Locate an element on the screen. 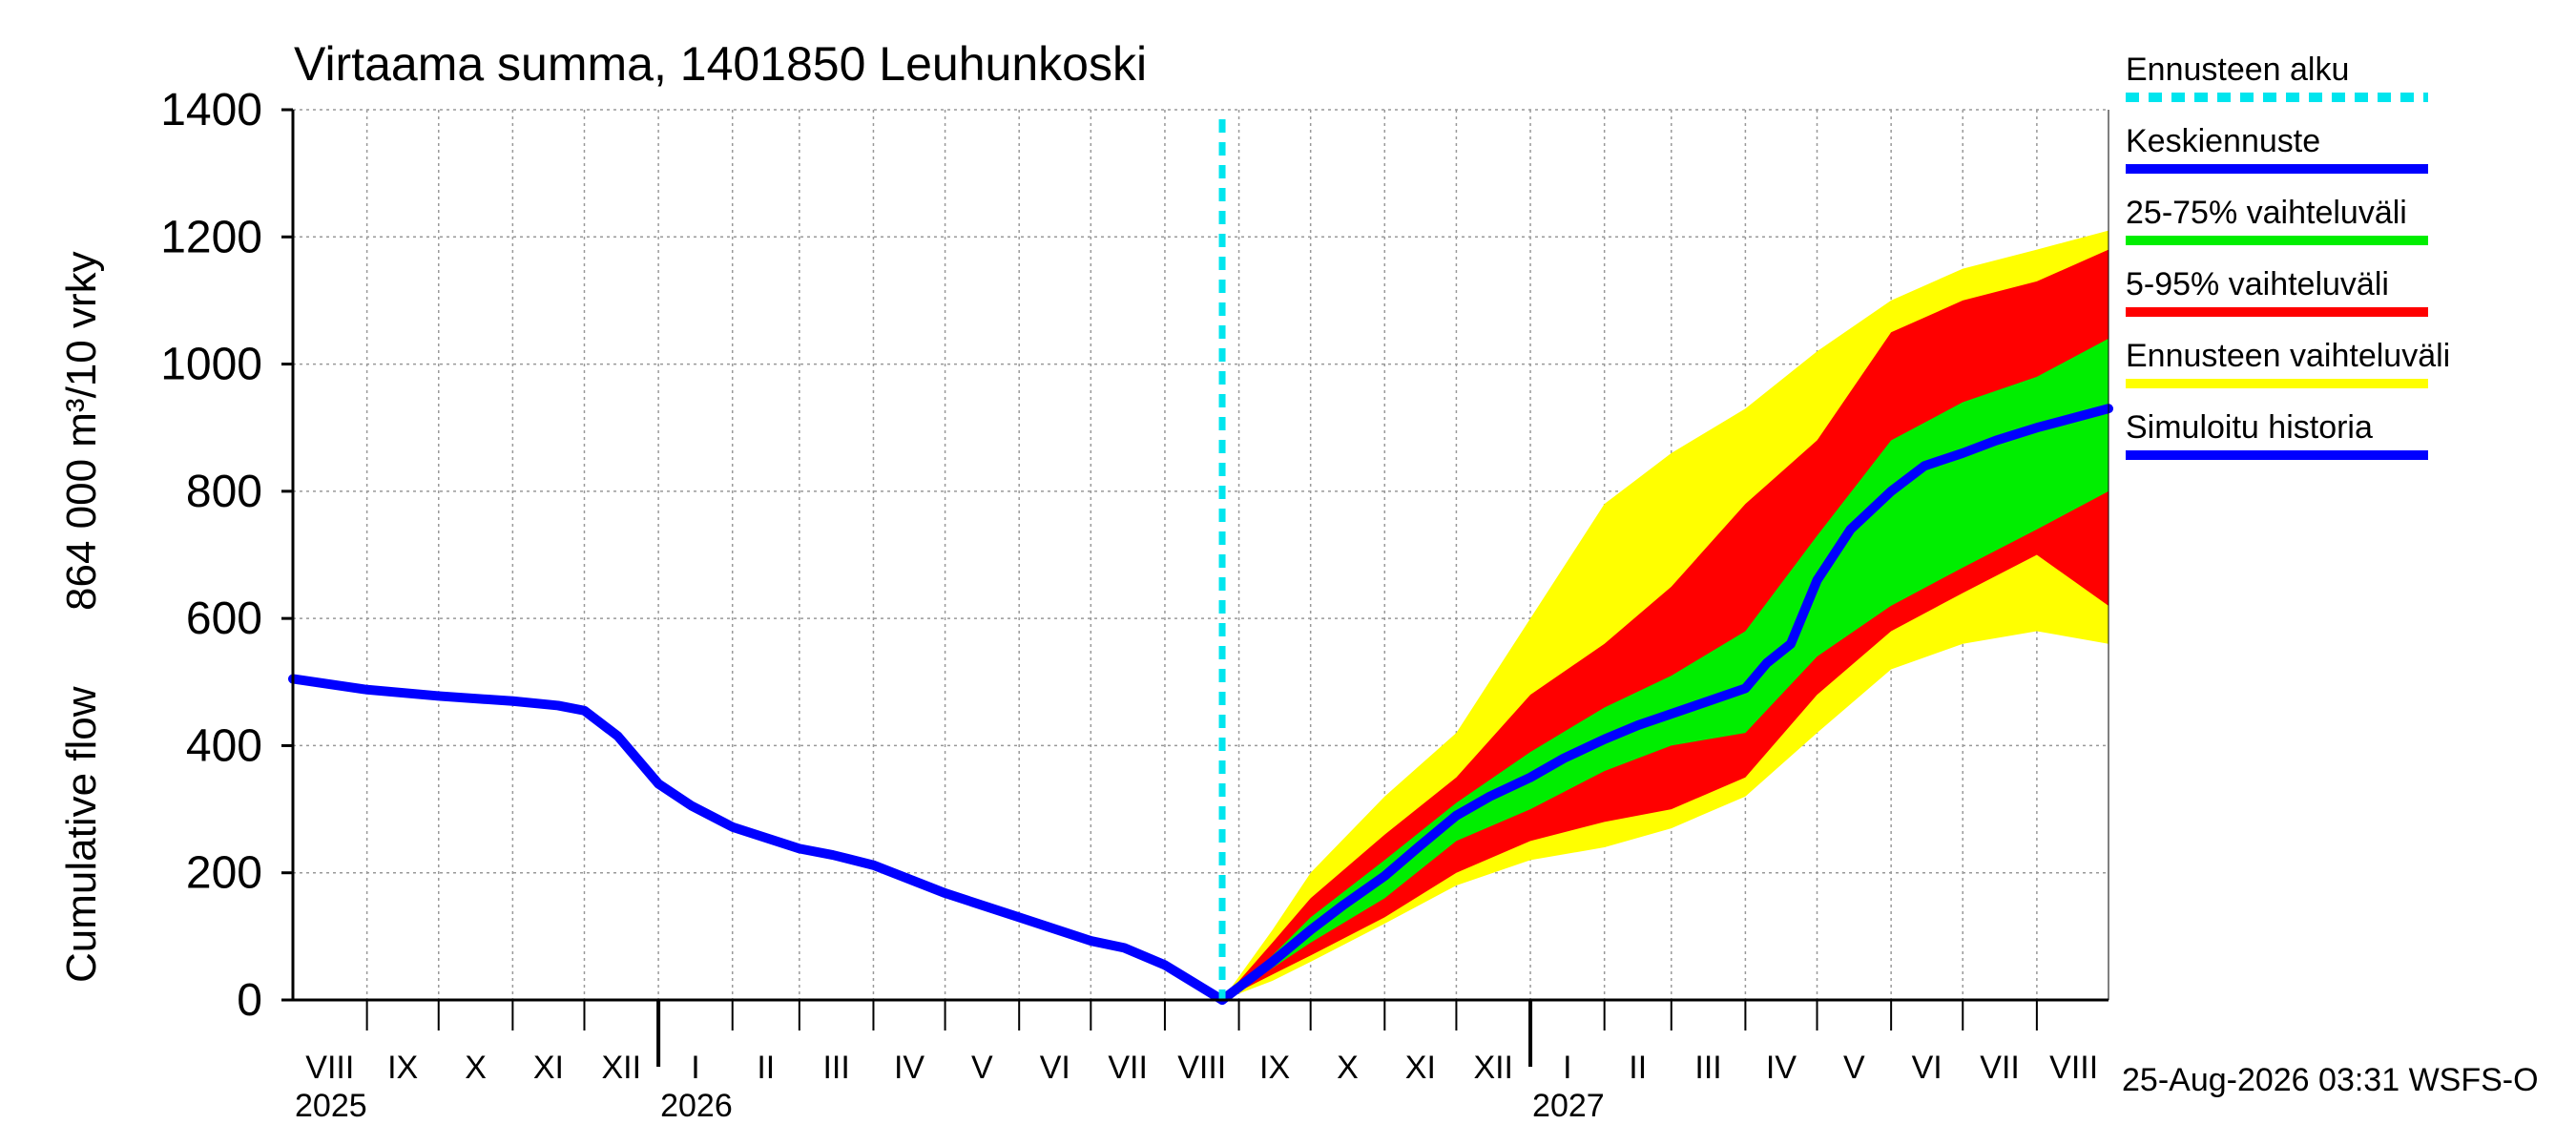 The image size is (2576, 1145). legend-label: 5-95% vaihteluväli is located at coordinates (2257, 284).